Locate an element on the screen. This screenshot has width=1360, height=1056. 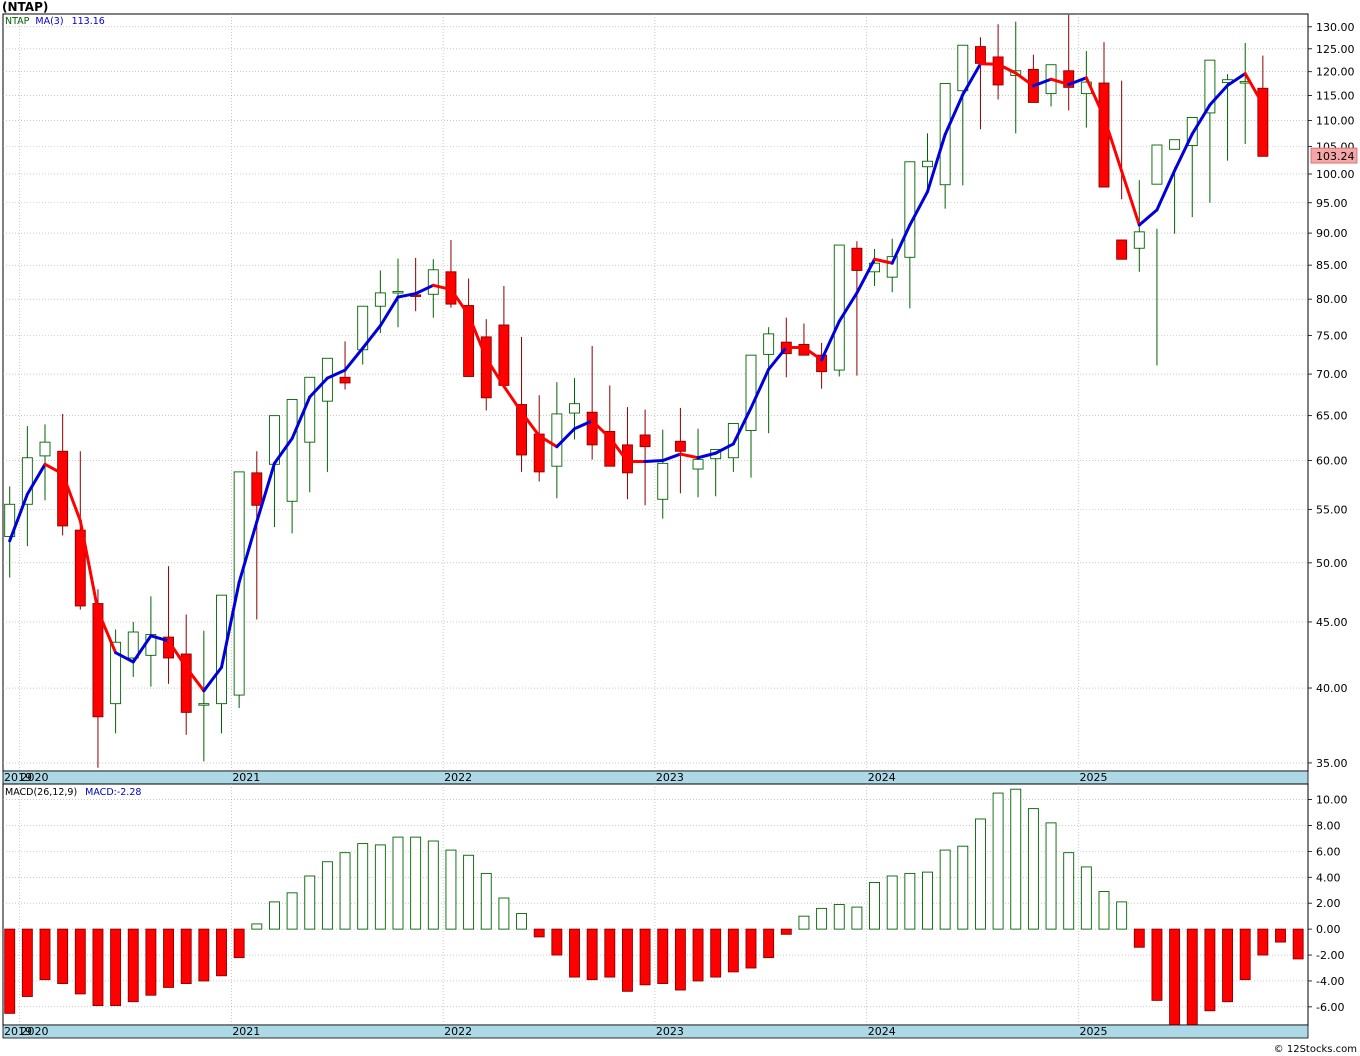
year-label: 2024 is located at coordinates (882, 777).